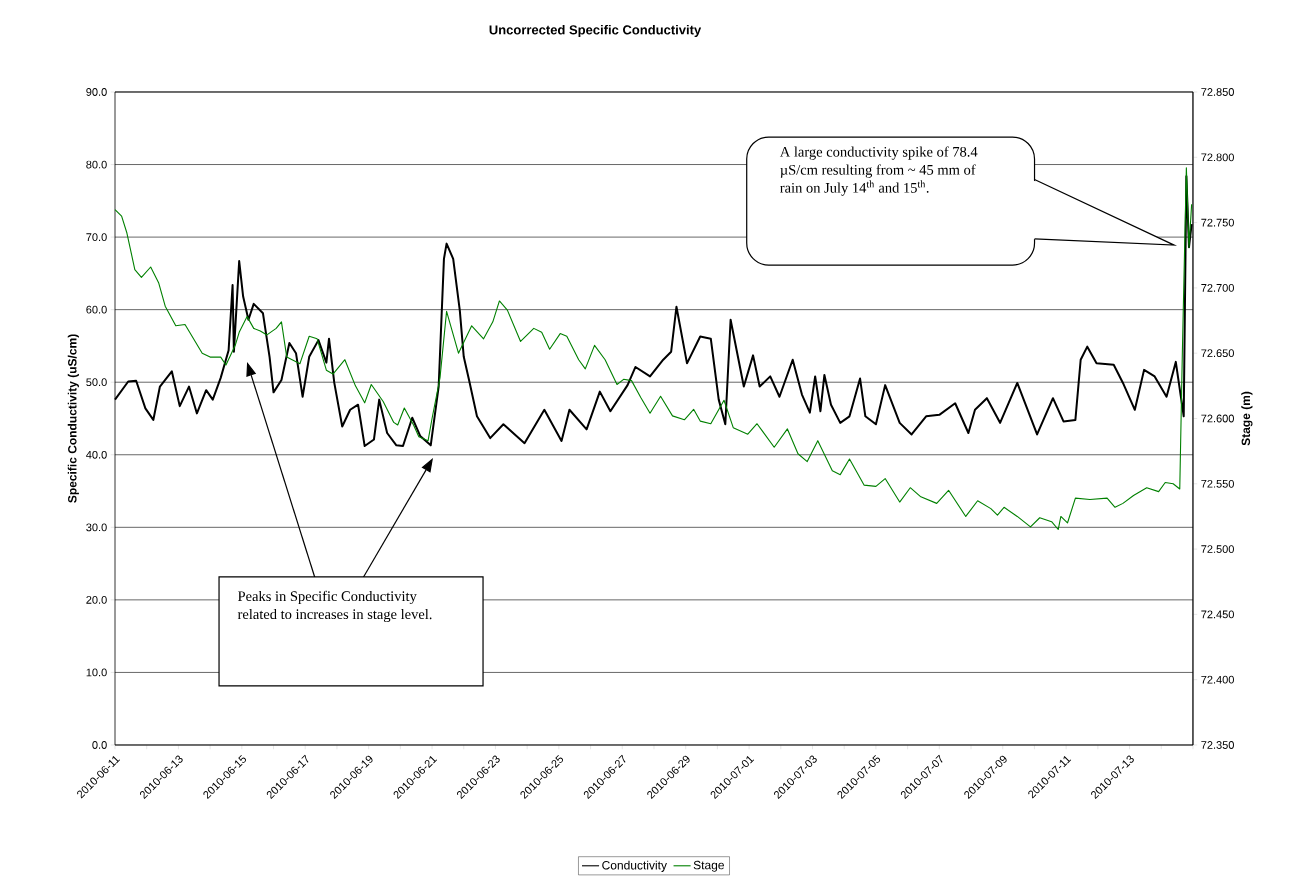 This screenshot has width=1307, height=878. What do you see at coordinates (96, 599) in the screenshot?
I see `y-tick-label: 20.0` at bounding box center [96, 599].